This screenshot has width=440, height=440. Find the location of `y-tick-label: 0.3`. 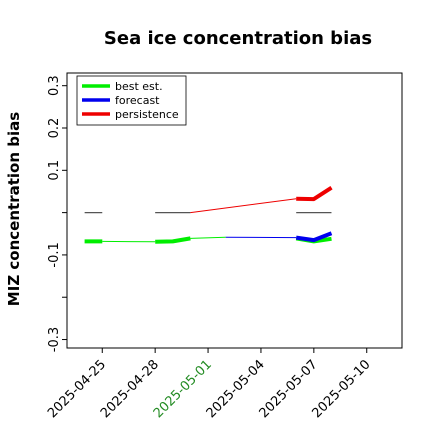

y-tick-label: 0.3 is located at coordinates (54, 85).